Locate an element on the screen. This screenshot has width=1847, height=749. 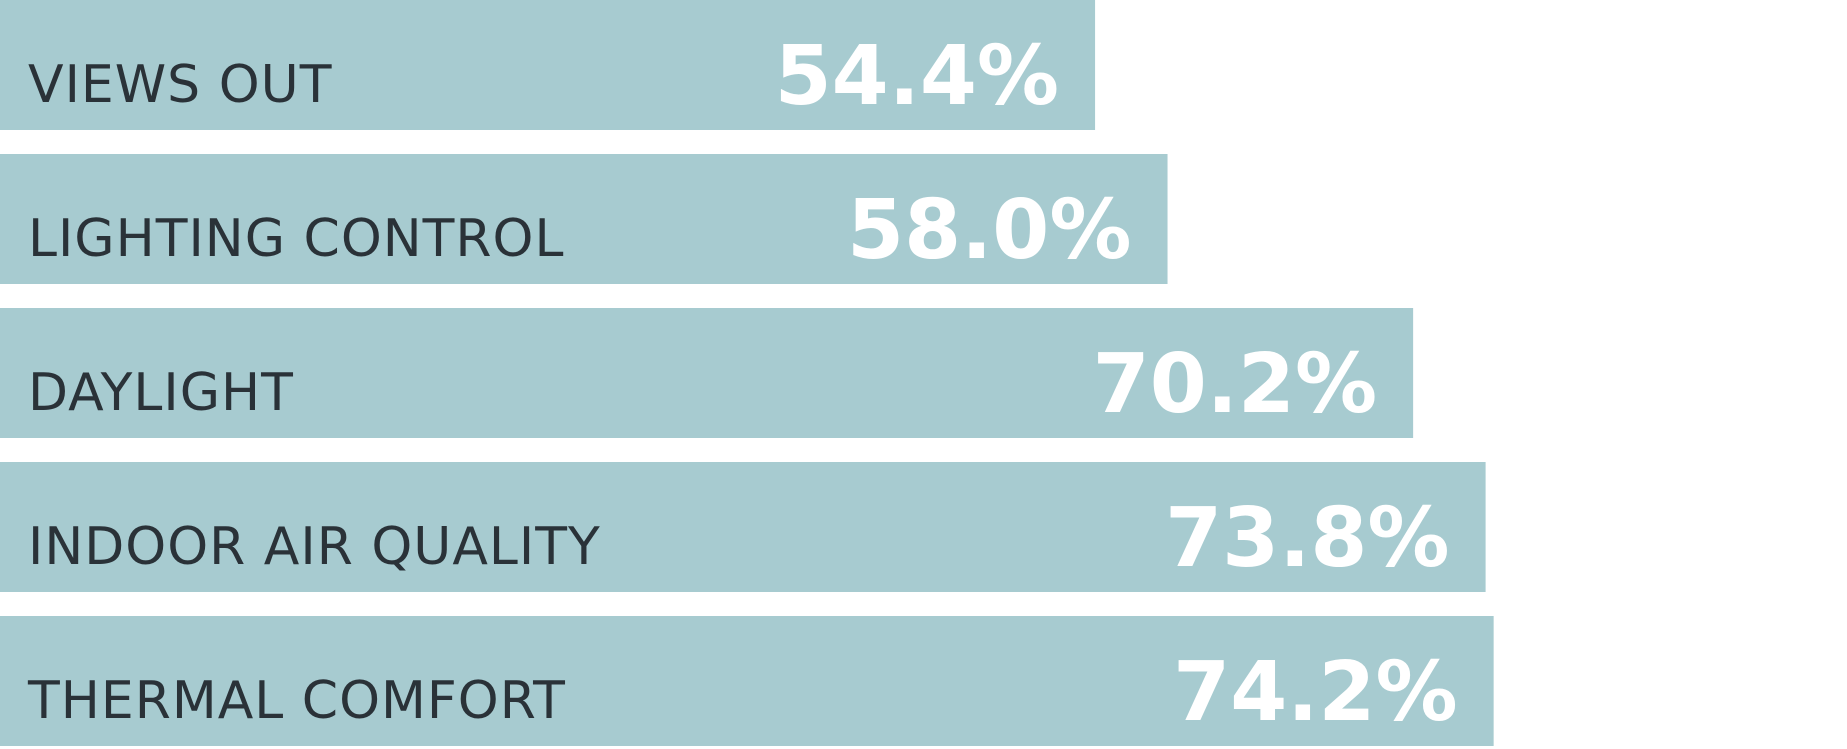
value-label: 74.2% is located at coordinates (1315, 692).